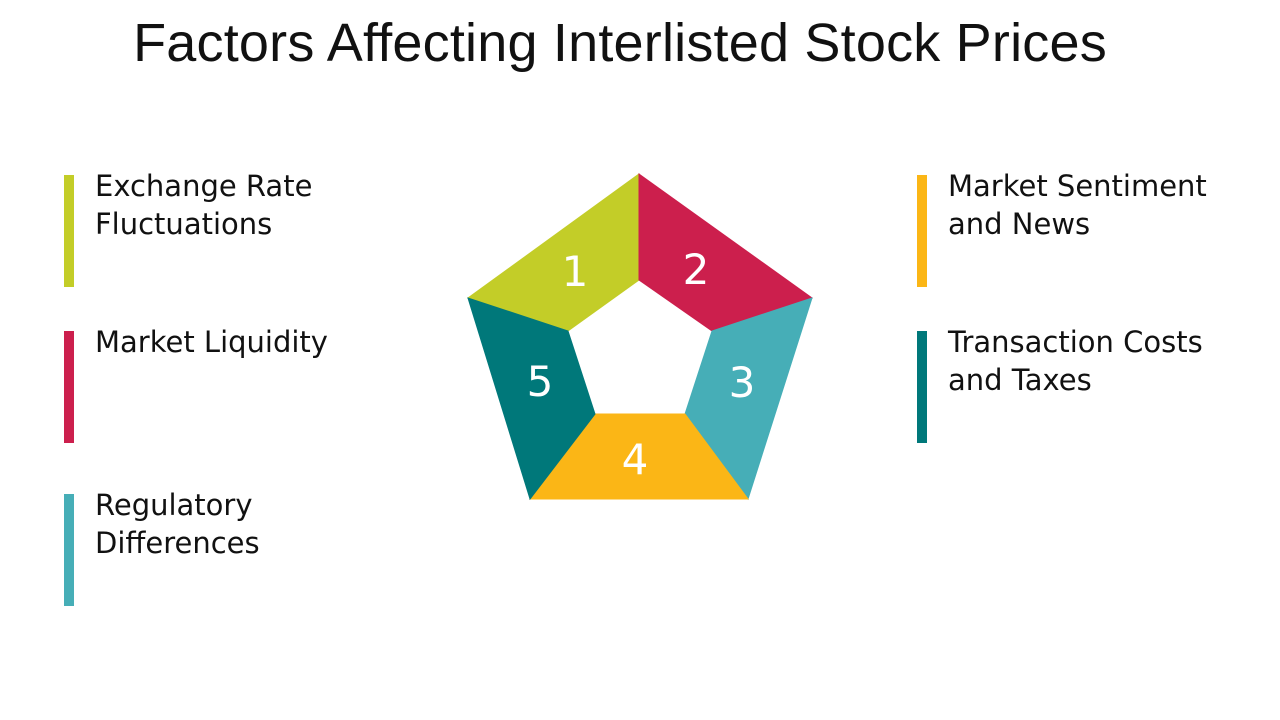 The height and width of the screenshot is (720, 1280). What do you see at coordinates (575, 271) in the screenshot?
I see `pentagon-number-1: 1` at bounding box center [575, 271].